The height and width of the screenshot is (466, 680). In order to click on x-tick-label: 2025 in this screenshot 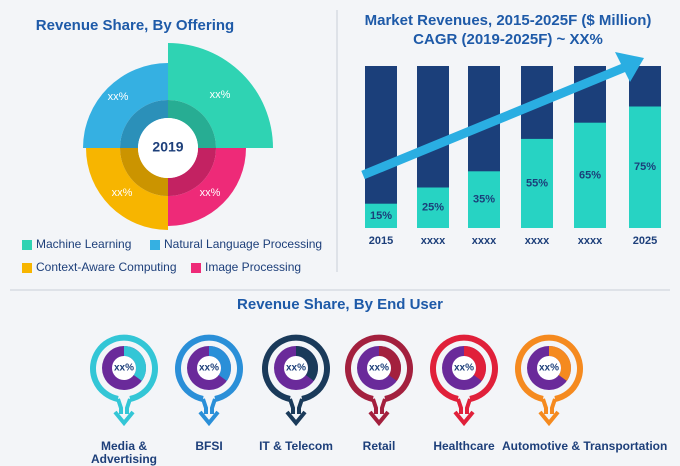, I will do `click(645, 241)`.